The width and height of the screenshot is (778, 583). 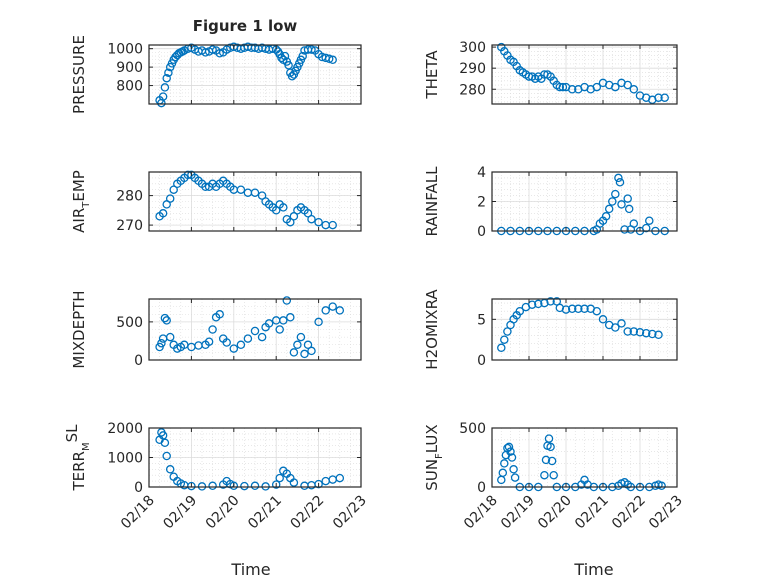 I want to click on subplot-1: 800 900 1000 PRESSURE, so click(x=216, y=74).